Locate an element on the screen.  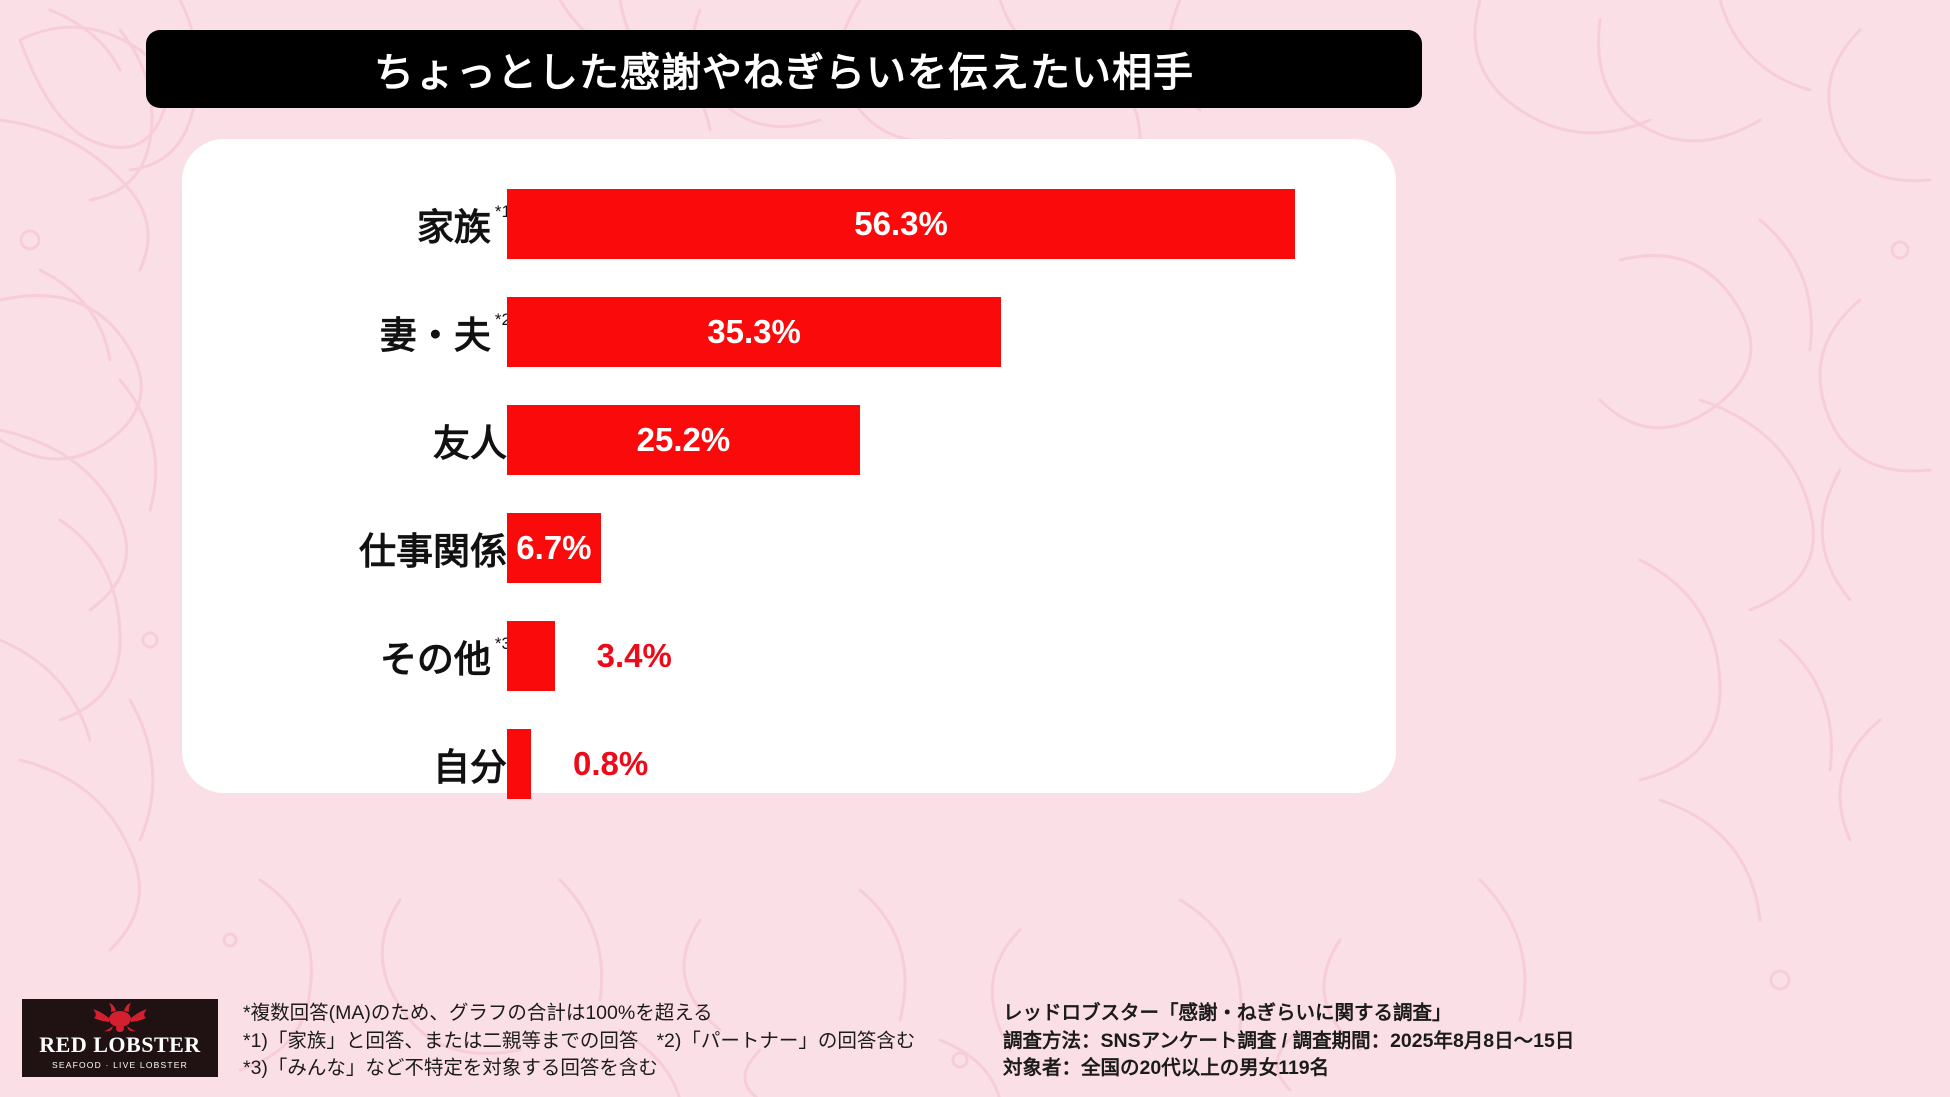
bar-label-text: 妻・夫 is located at coordinates (435, 335).